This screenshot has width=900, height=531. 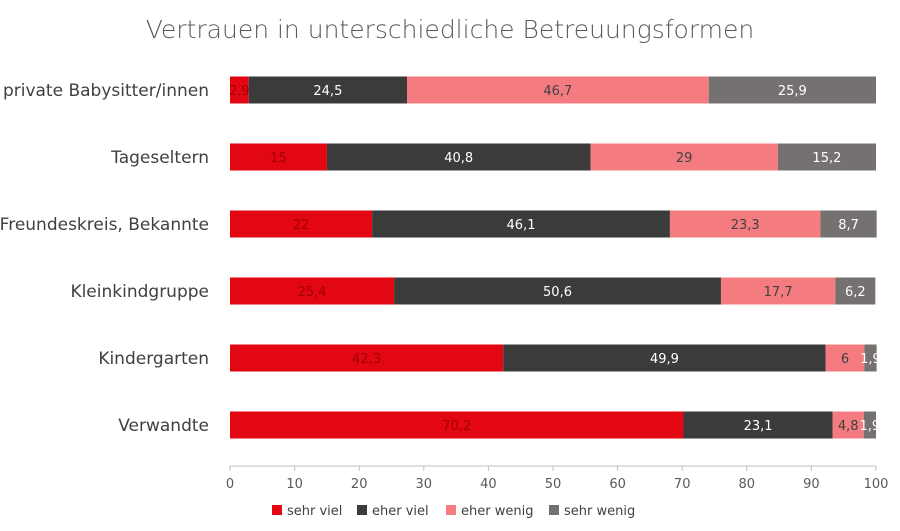 I want to click on x-tick-label: 50, so click(x=553, y=484).